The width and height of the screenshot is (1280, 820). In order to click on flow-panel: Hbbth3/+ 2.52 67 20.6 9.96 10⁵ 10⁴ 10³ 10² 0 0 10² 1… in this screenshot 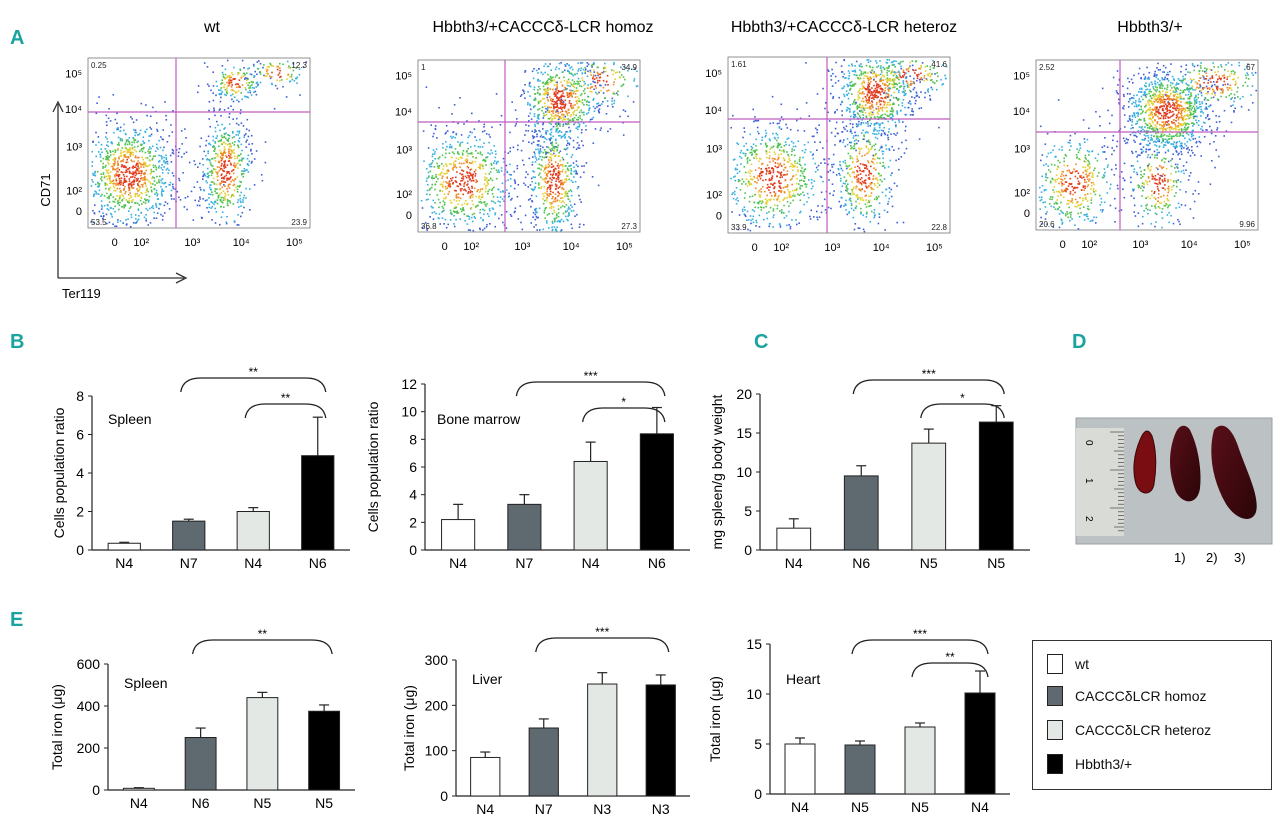, I will do `click(1136, 135)`.